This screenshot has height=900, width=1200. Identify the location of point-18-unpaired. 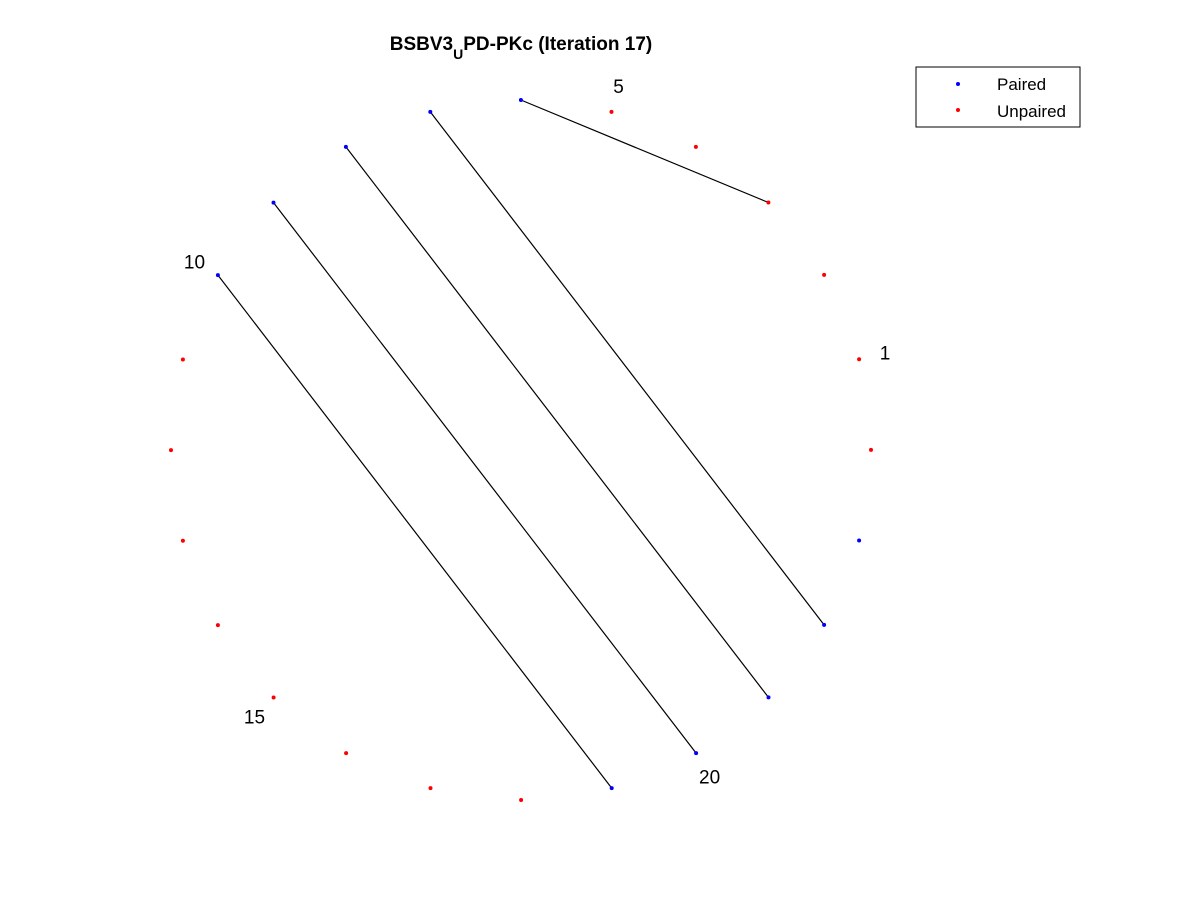
(521, 800).